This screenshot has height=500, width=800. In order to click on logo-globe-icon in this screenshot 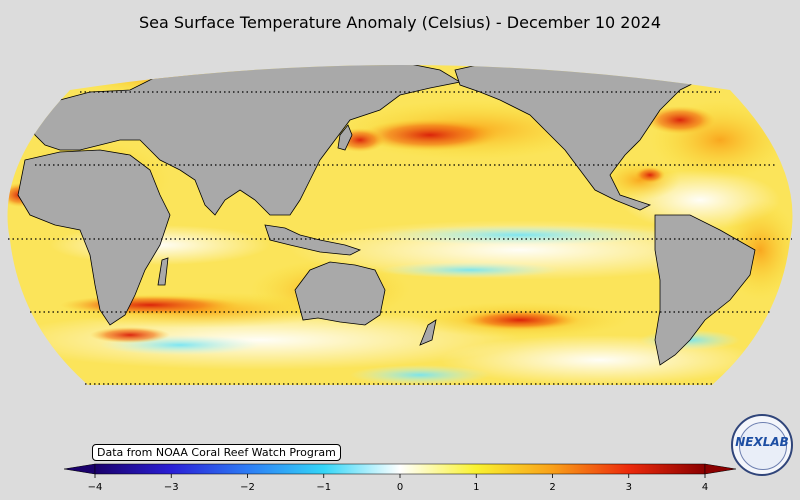, I will do `click(763, 446)`.